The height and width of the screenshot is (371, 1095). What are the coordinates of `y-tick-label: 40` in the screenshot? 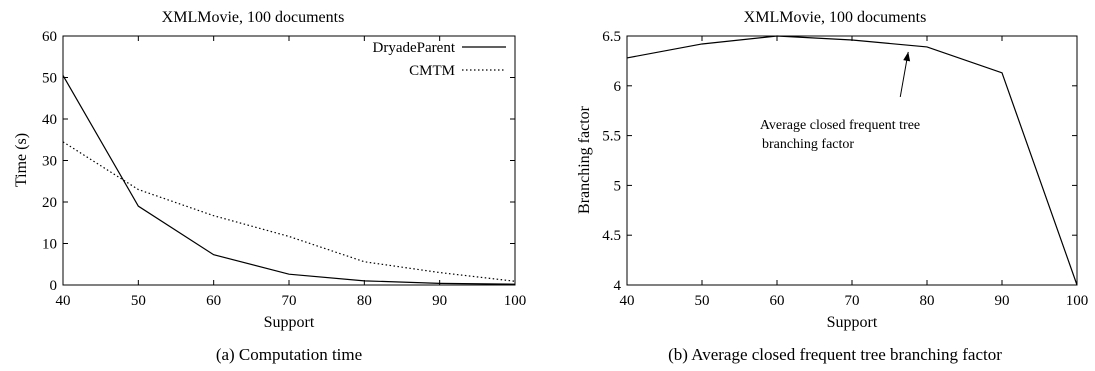 It's located at (49, 120).